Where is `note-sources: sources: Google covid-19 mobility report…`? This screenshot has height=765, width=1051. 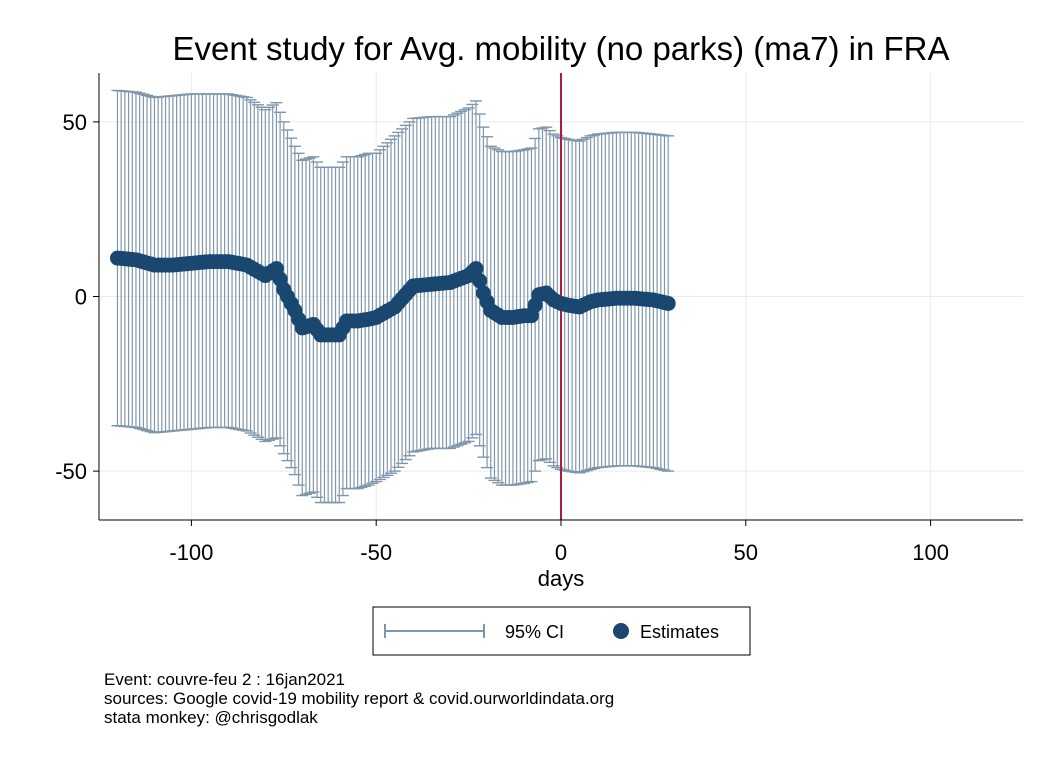 note-sources: sources: Google covid-19 mobility report… is located at coordinates (359, 698).